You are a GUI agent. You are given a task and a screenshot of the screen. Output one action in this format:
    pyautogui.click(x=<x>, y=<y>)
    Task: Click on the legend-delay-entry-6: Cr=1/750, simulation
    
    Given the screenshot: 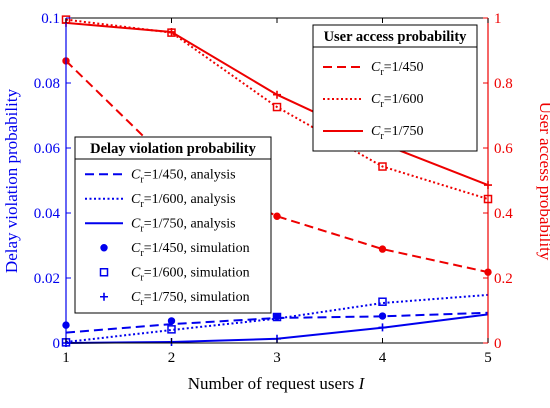 What is the action you would take?
    pyautogui.click(x=190, y=299)
    